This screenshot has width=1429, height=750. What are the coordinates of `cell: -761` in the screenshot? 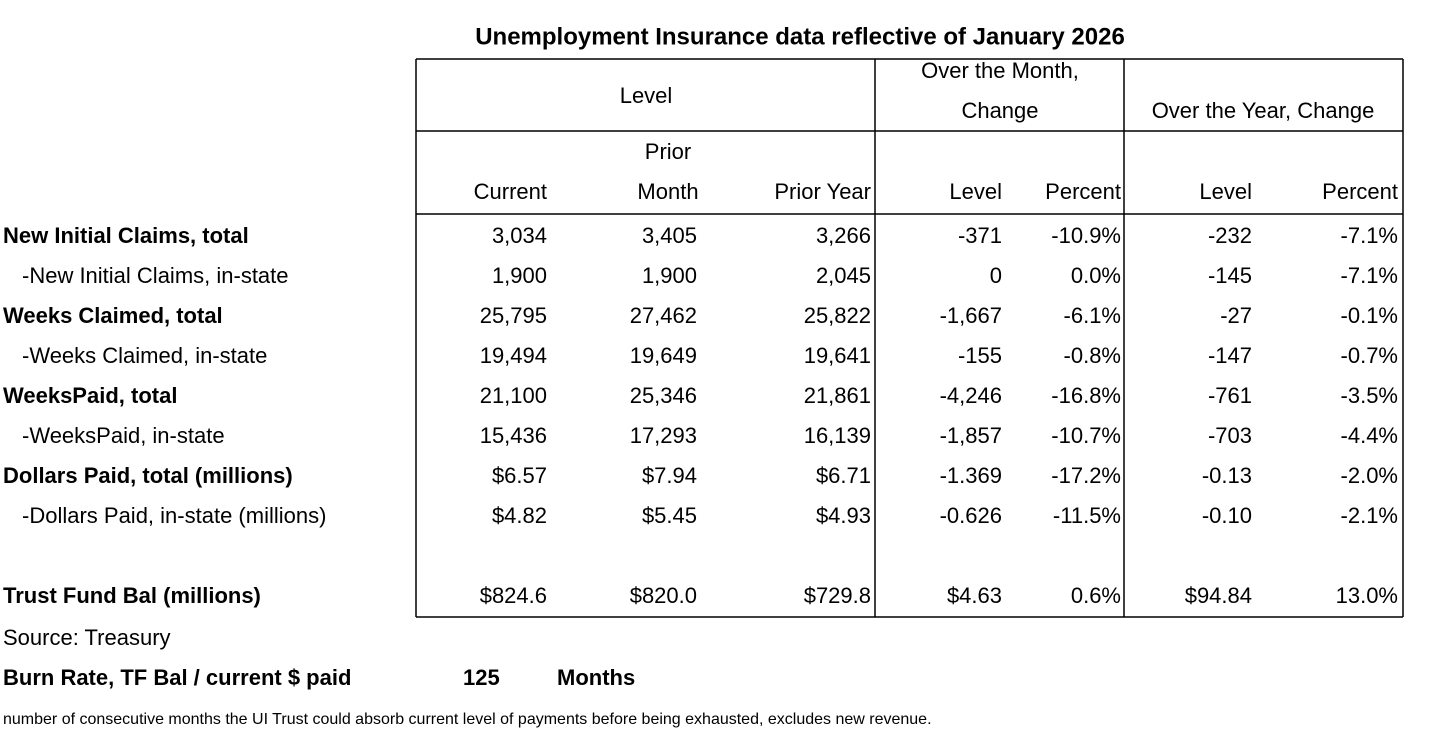 It's located at (1230, 395).